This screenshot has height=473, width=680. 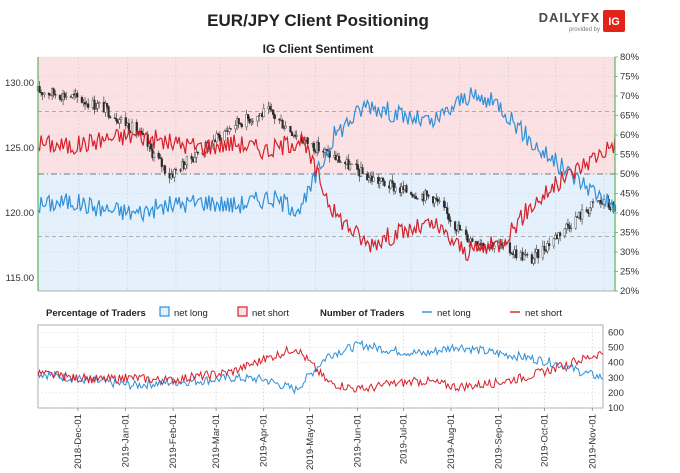 I want to click on price-tick-label: 130.00, so click(x=19, y=83).